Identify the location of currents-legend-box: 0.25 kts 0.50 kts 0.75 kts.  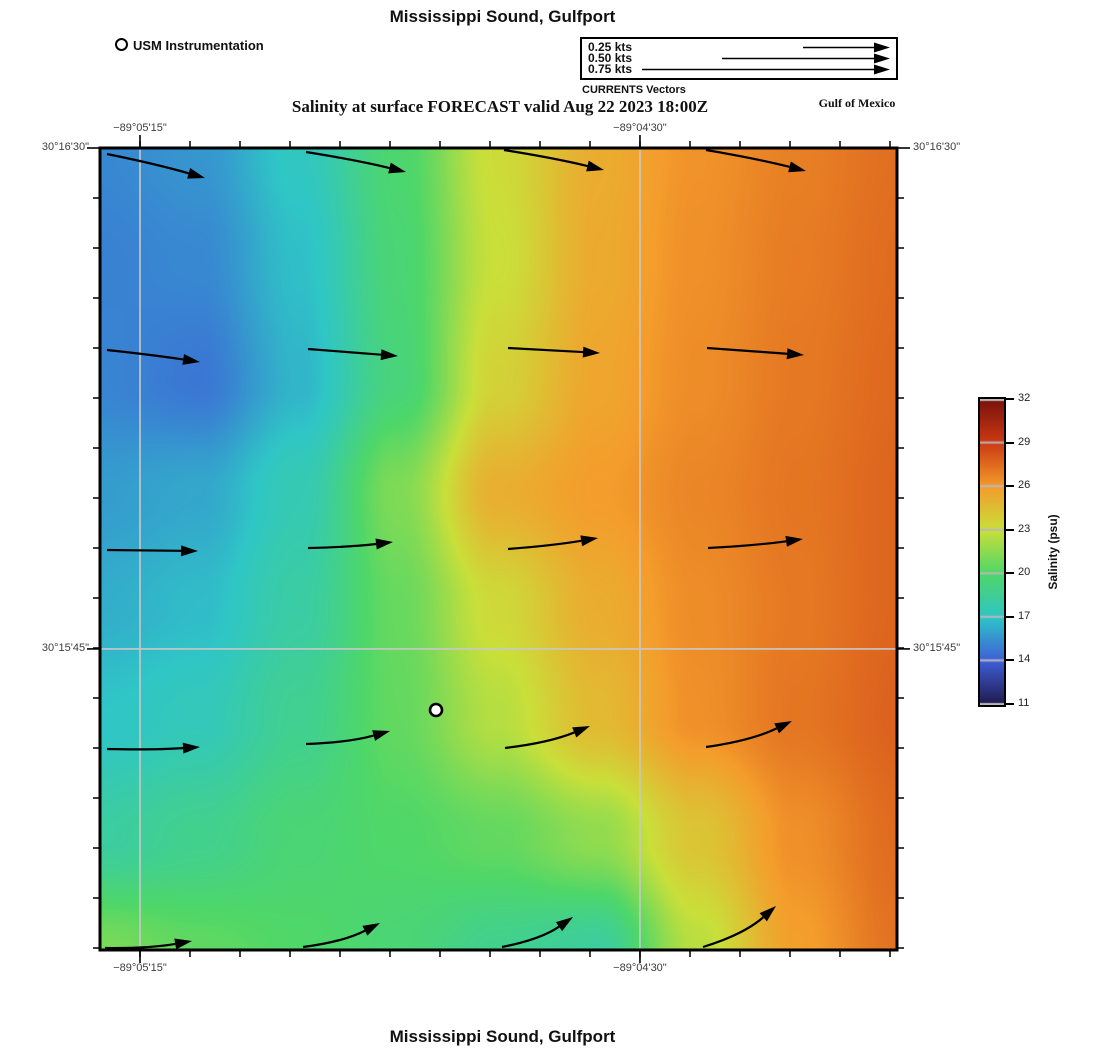
(739, 58).